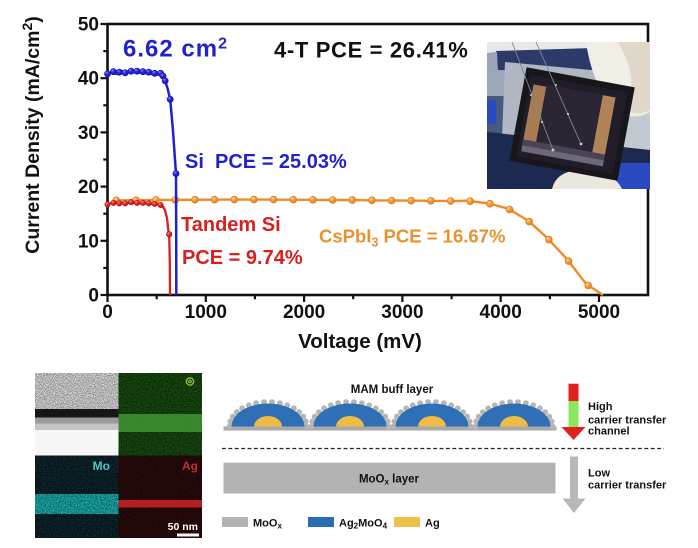 The image size is (698, 548). I want to click on svg-text: 40, so click(88, 79).